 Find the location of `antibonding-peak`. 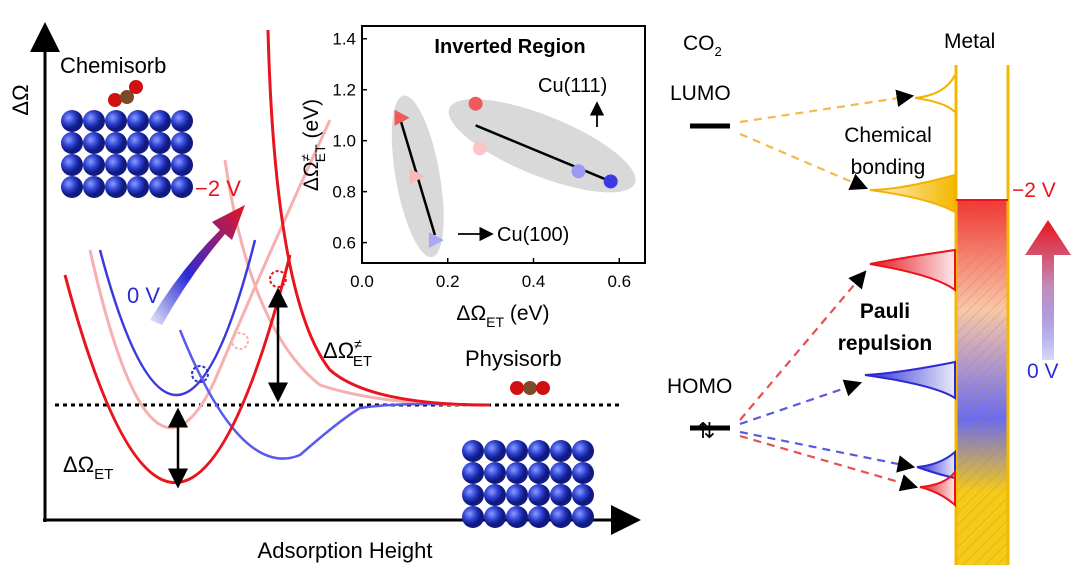

antibonding-peak is located at coordinates (935, 93).